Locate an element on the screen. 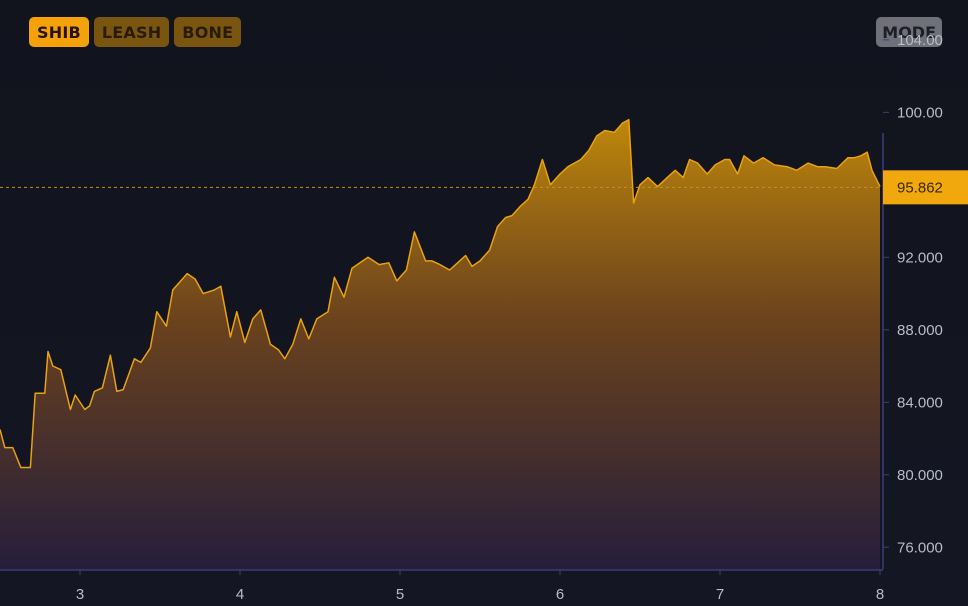  current-price-tag is located at coordinates (925, 187).